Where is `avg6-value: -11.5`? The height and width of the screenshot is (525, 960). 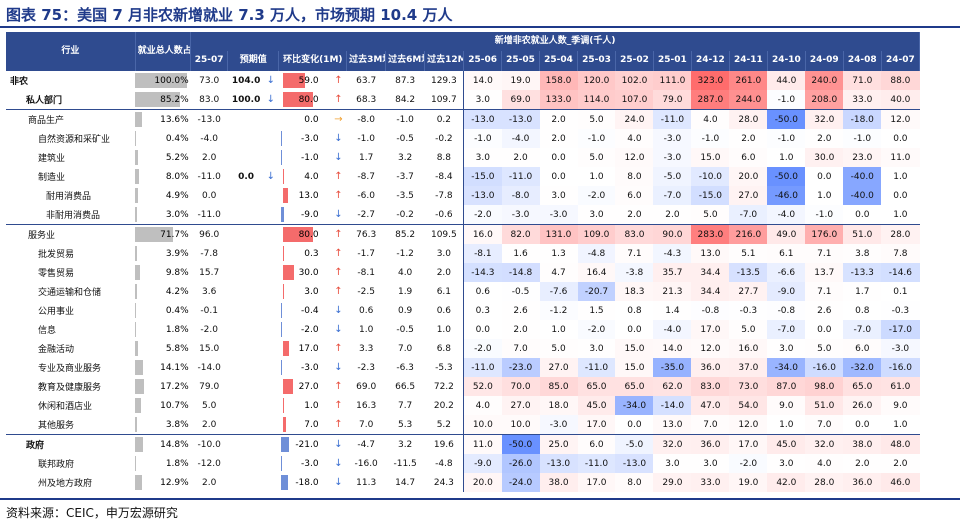
avg6-value: -11.5 is located at coordinates (405, 463).